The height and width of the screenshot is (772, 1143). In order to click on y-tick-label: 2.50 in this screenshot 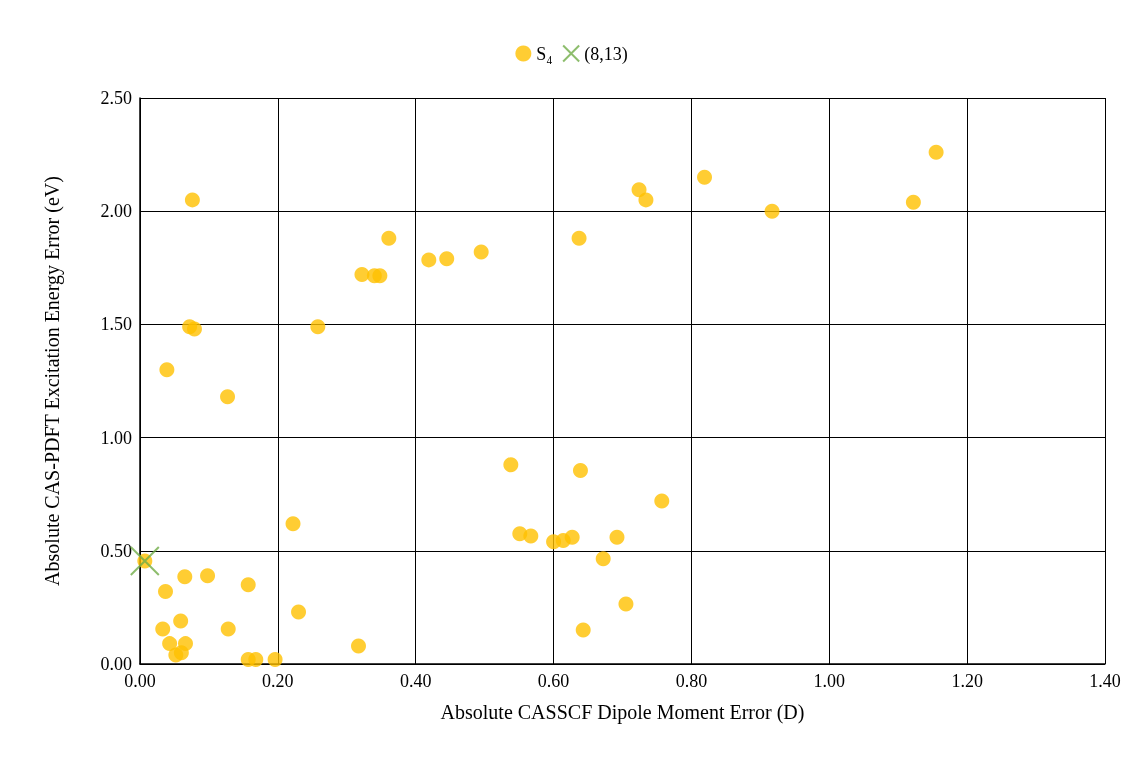, I will do `click(116, 98)`.